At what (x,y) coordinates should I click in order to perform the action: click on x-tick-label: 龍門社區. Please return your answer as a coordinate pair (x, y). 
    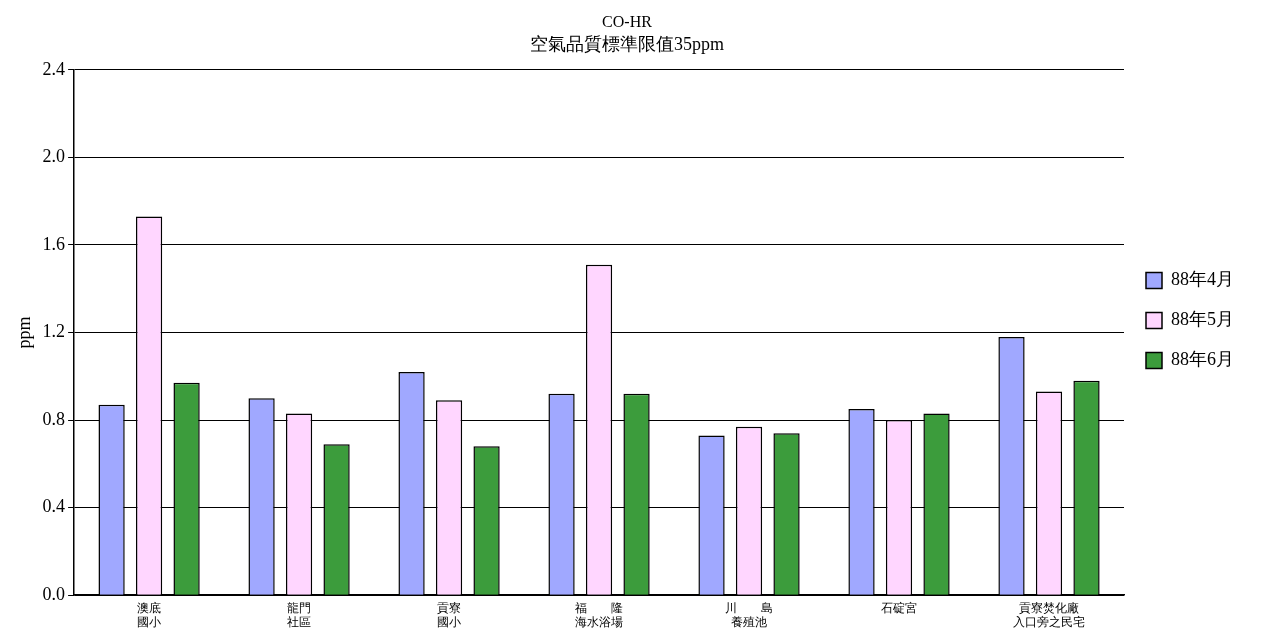
    Looking at the image, I should click on (299, 614).